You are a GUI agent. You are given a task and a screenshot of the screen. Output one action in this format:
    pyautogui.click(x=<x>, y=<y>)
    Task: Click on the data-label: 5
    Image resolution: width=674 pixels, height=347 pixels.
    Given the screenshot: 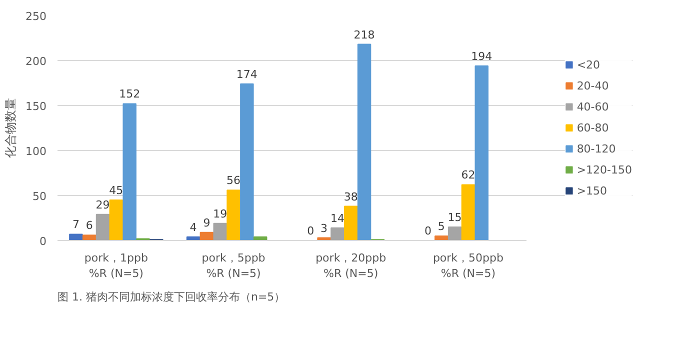 What is the action you would take?
    pyautogui.click(x=441, y=226)
    